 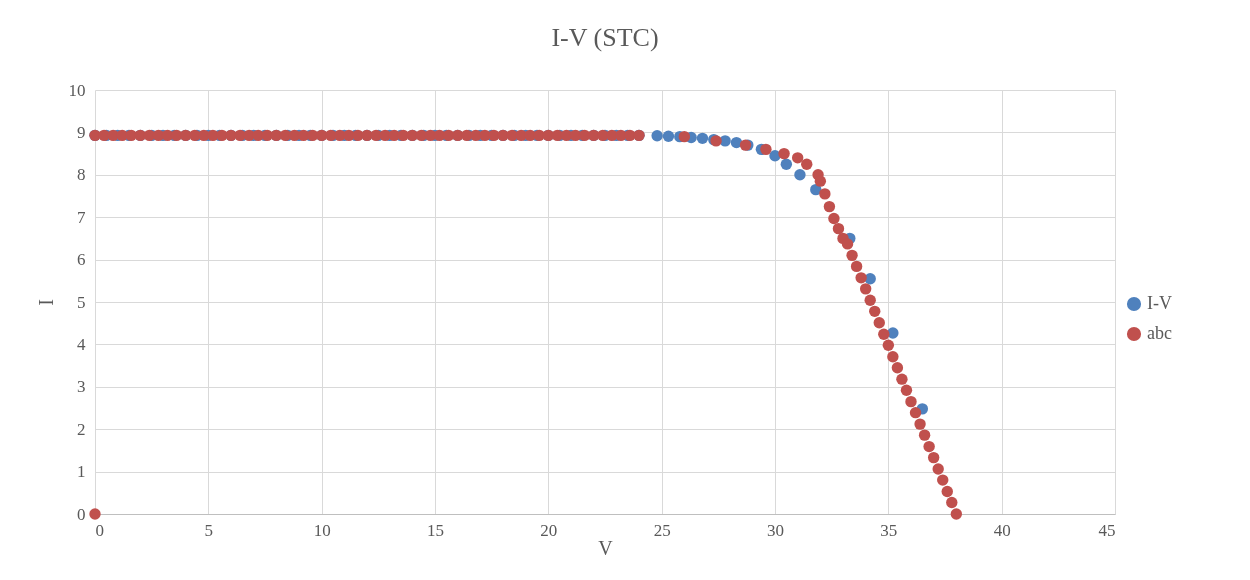 I want to click on x-tick-label: 10, so click(x=322, y=530).